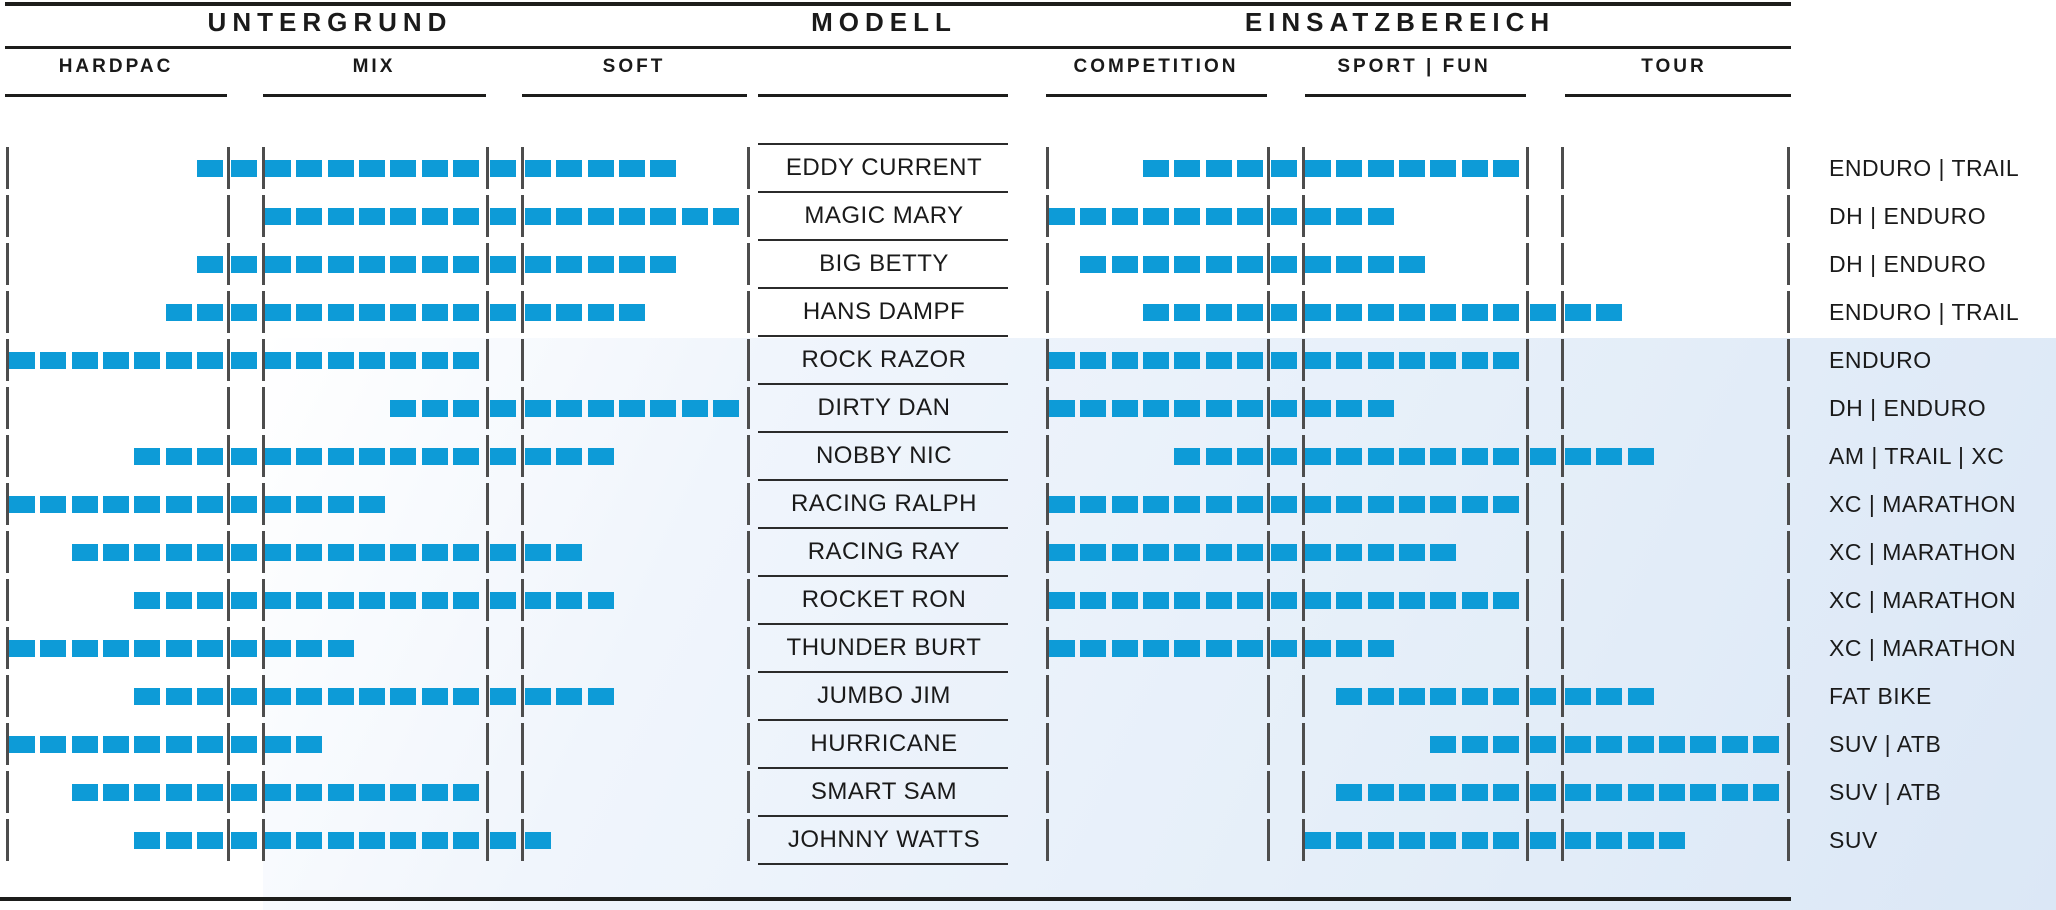 Image resolution: width=2056 pixels, height=910 pixels. Describe the element at coordinates (1908, 264) in the screenshot. I see `category-label: DH | ENDURO` at that location.